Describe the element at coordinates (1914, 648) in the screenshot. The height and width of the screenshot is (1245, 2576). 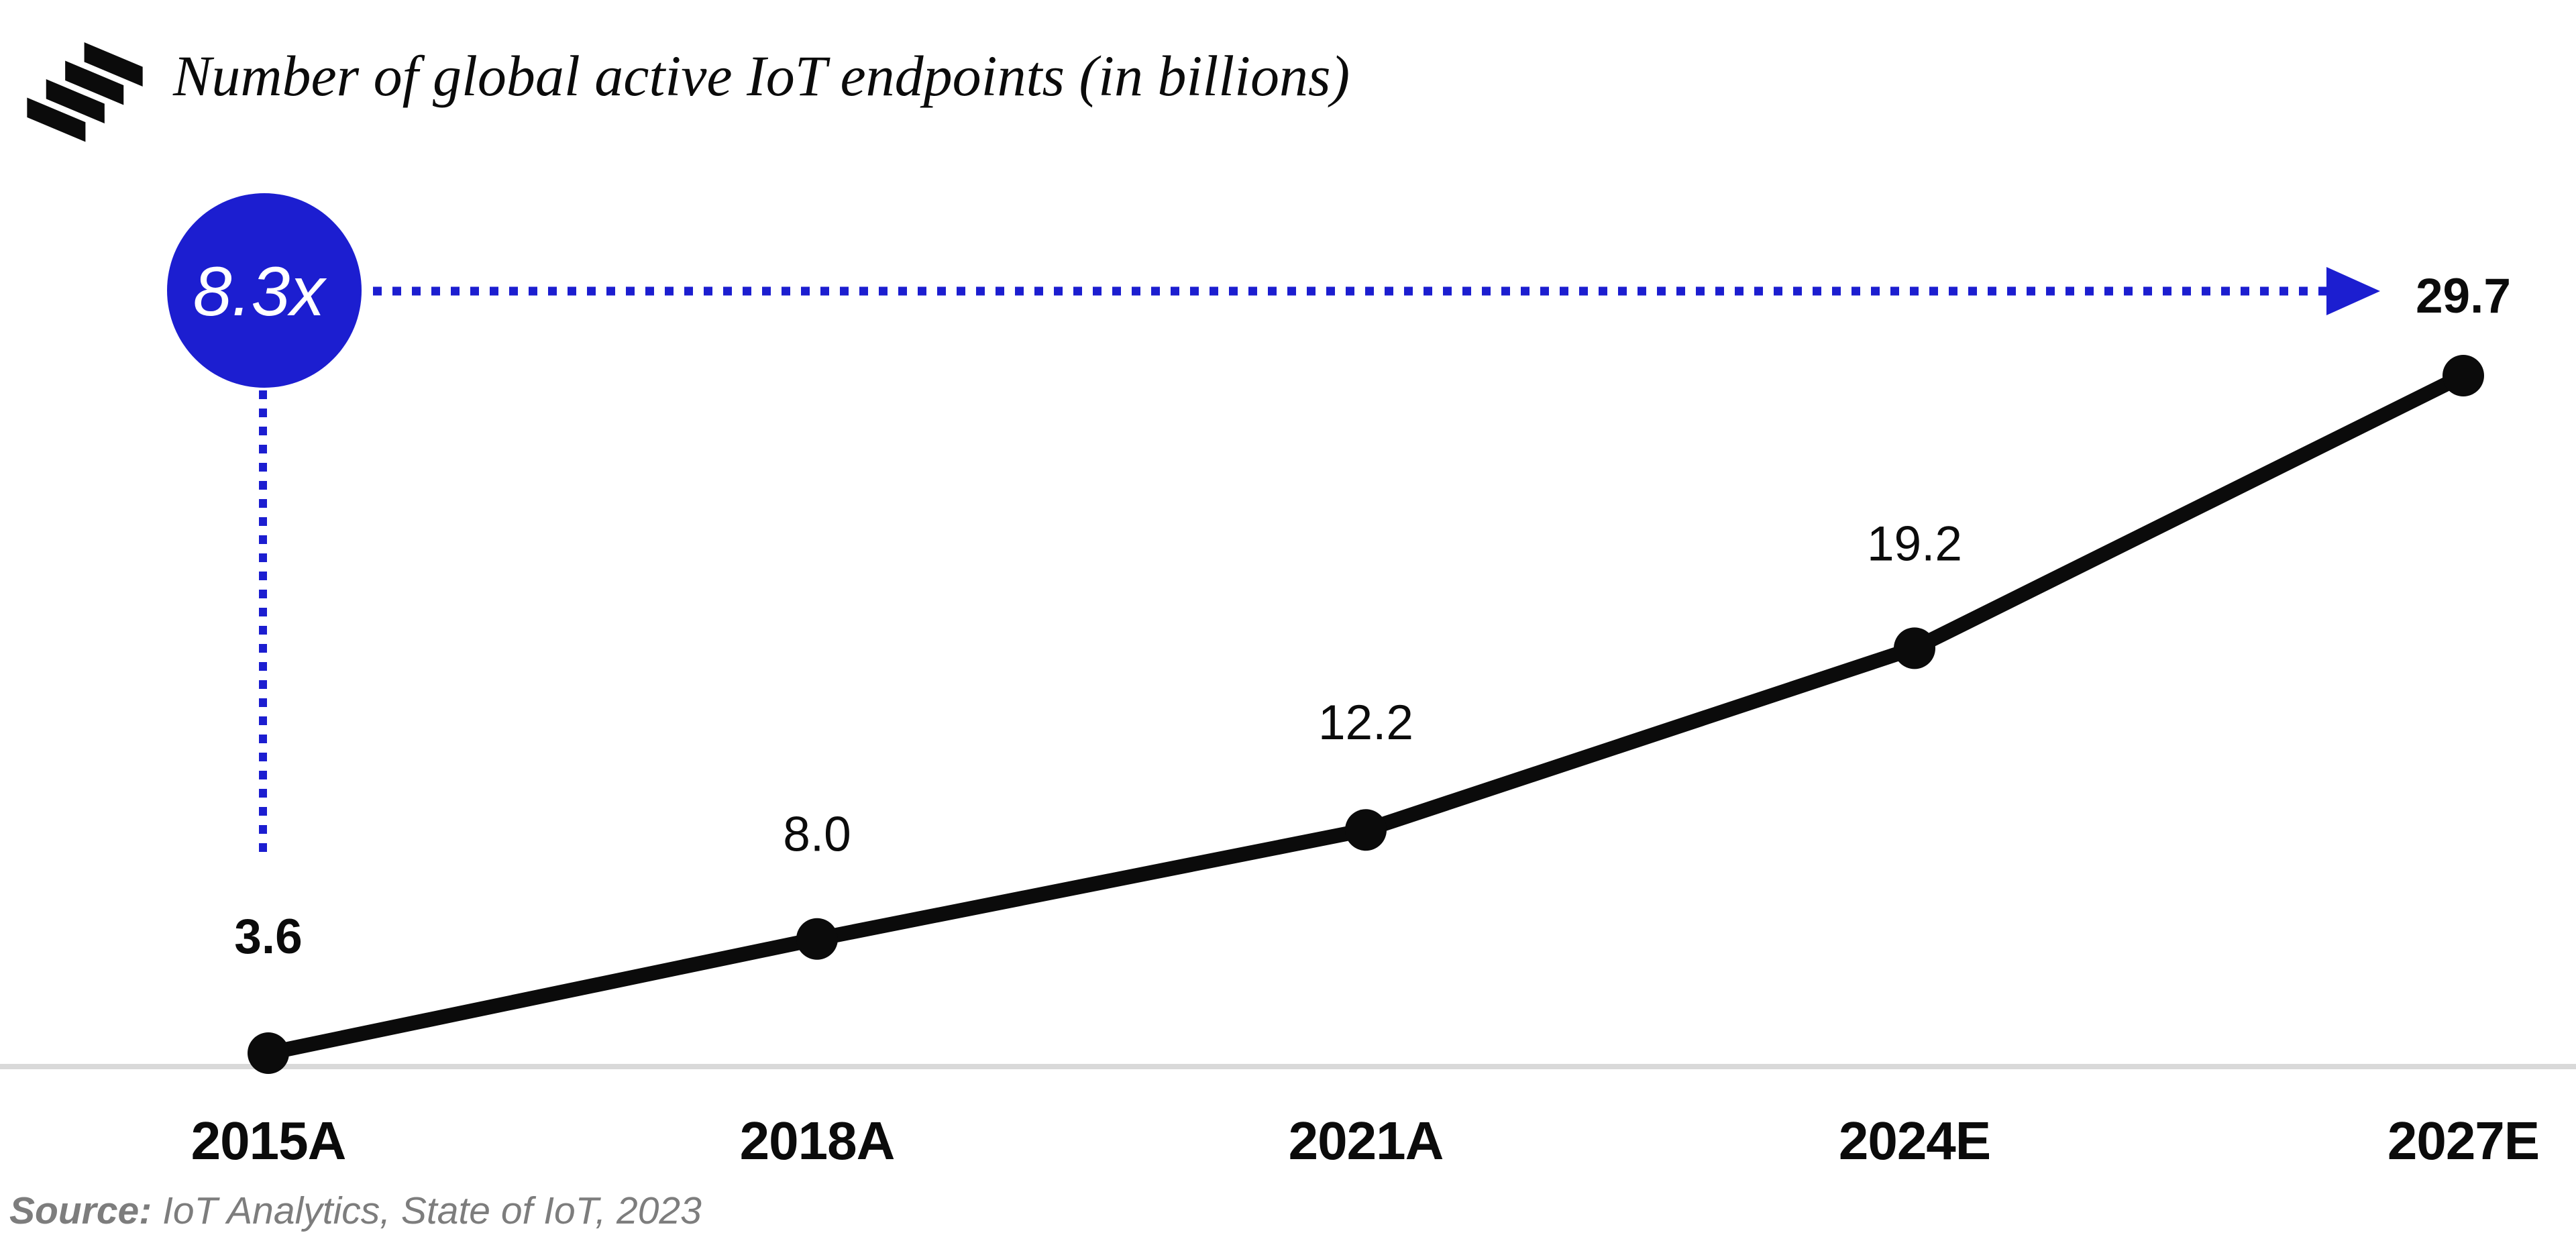
I see `data-point-dot-2024E` at that location.